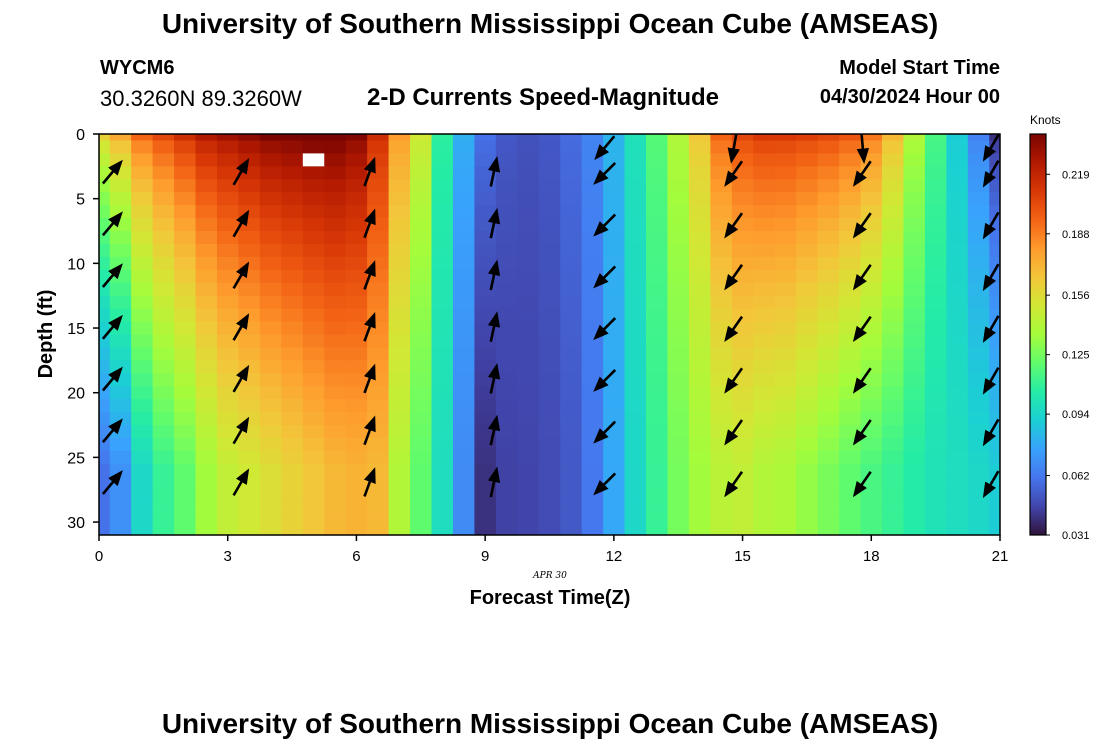 This screenshot has width=1100, height=750. Describe the element at coordinates (871, 556) in the screenshot. I see `x-tick-label: 18` at that location.